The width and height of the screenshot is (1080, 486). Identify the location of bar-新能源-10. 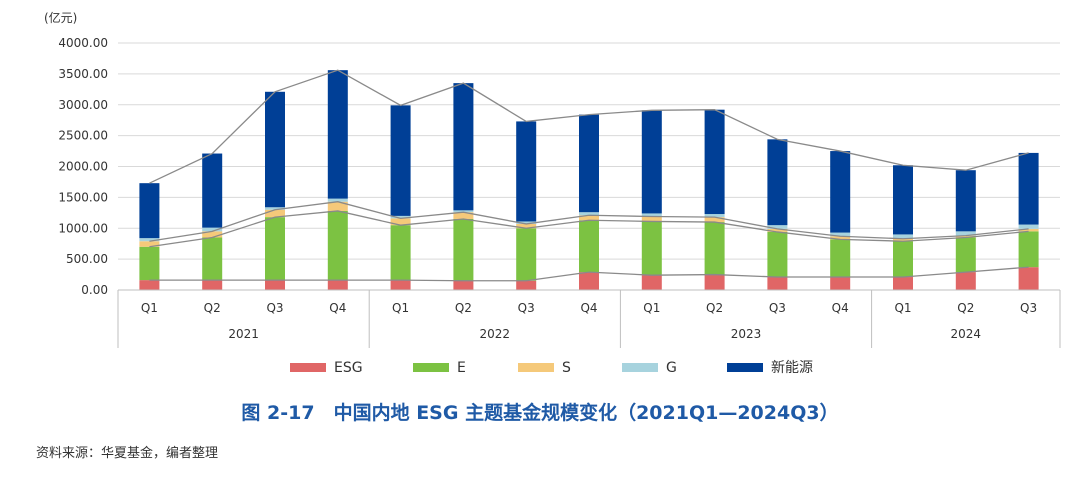
(714, 162).